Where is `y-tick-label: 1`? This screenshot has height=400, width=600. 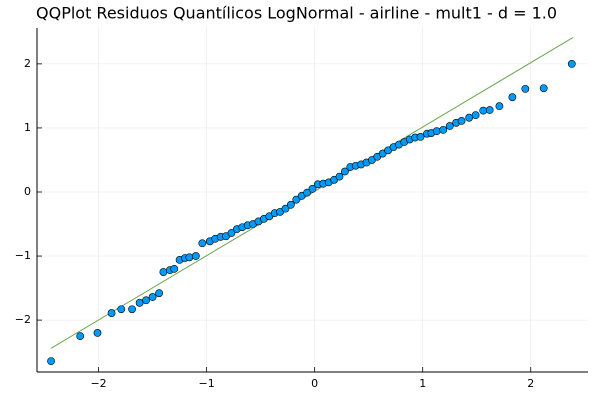 y-tick-label: 1 is located at coordinates (27, 127).